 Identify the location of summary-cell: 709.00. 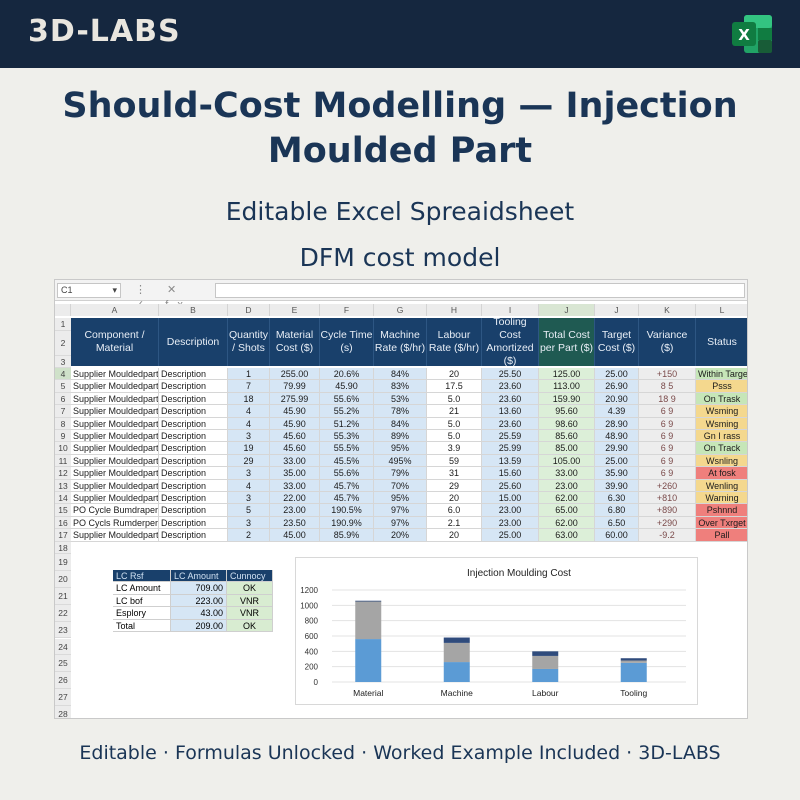
(199, 588).